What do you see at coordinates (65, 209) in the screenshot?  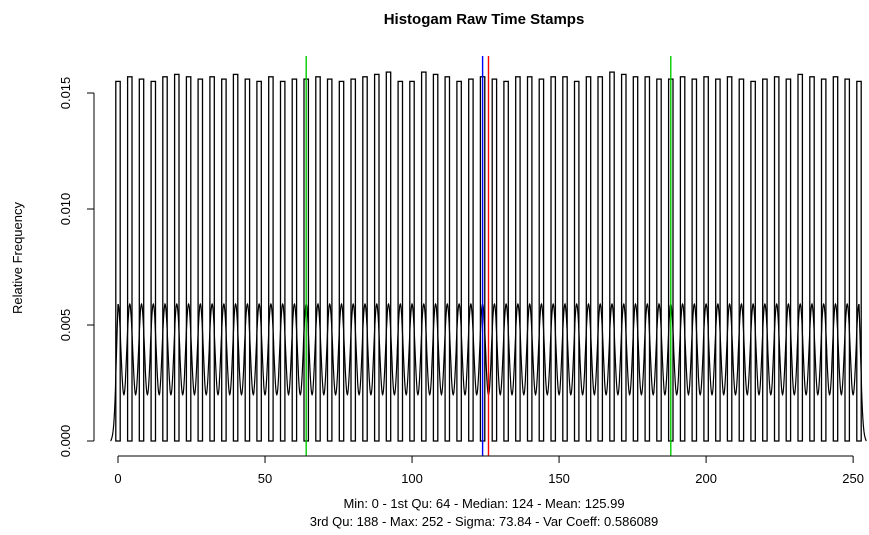 I see `y-tick-label: 0.010` at bounding box center [65, 209].